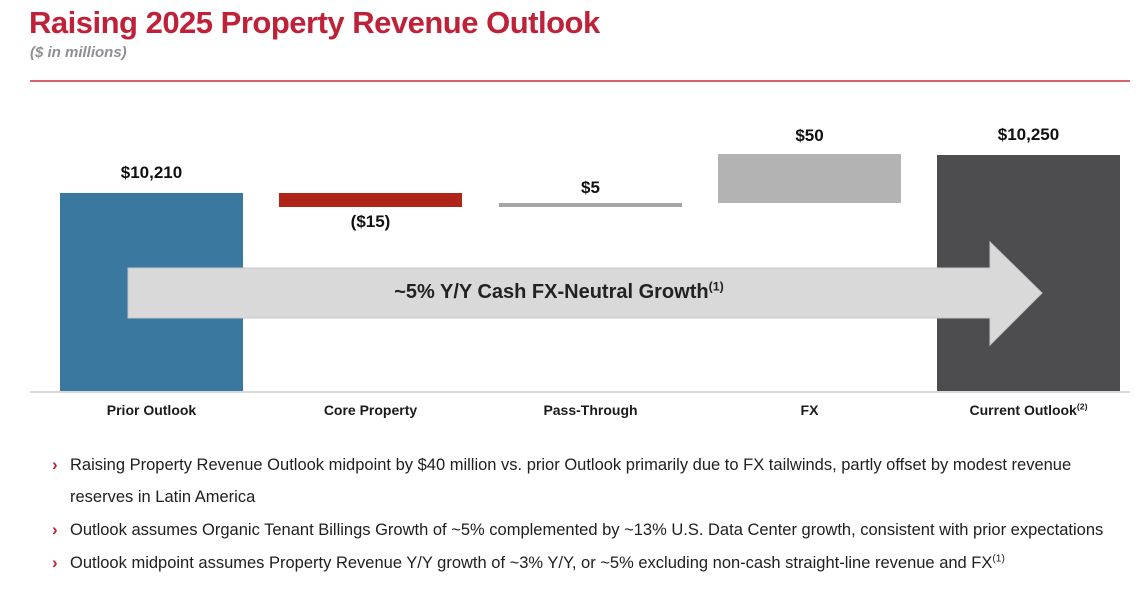  I want to click on page-title: Raising 2025 Property Revenue Outlook, so click(314, 22).